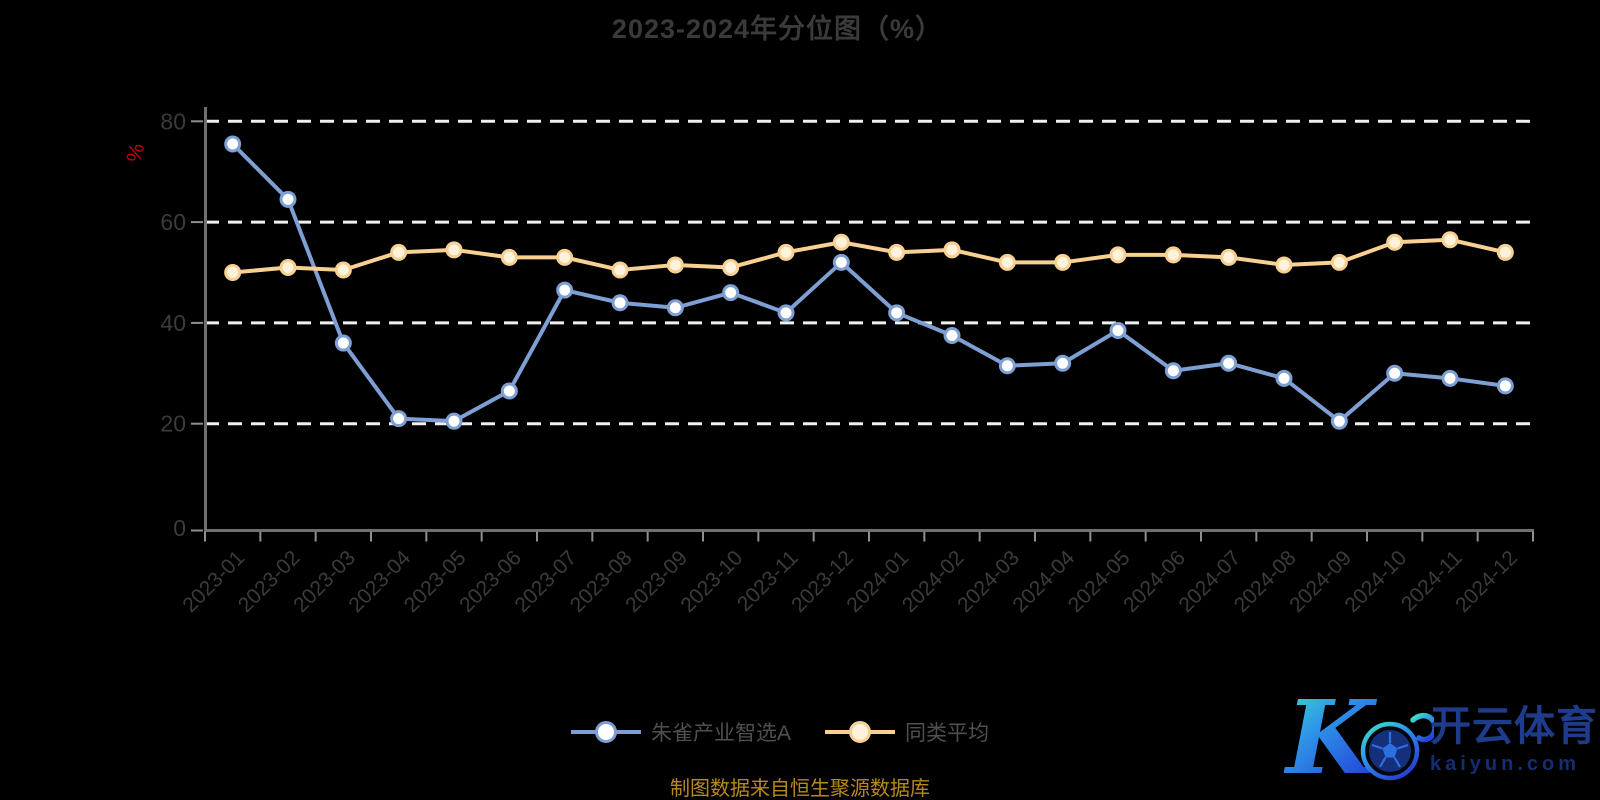  Describe the element at coordinates (1505, 764) in the screenshot. I see `watermark-domain: kaiyun.com` at that location.